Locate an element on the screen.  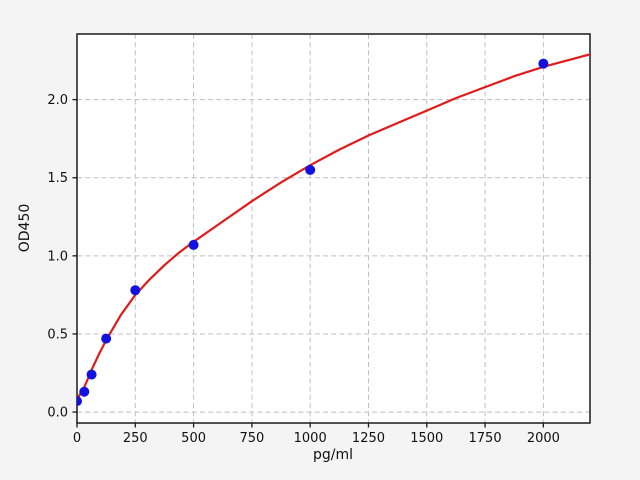
x-tick-label: 500 is located at coordinates (193, 438).